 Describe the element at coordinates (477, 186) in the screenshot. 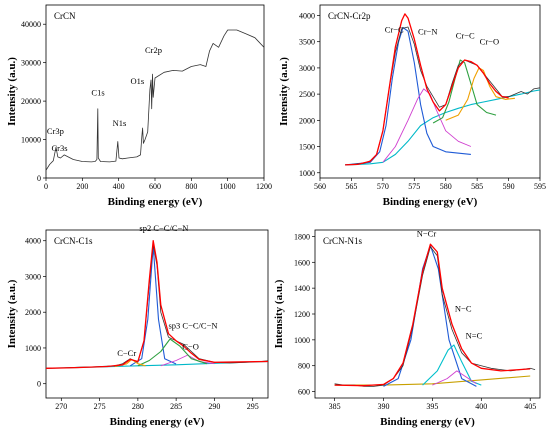

I see `x-tick-label: 585` at that location.